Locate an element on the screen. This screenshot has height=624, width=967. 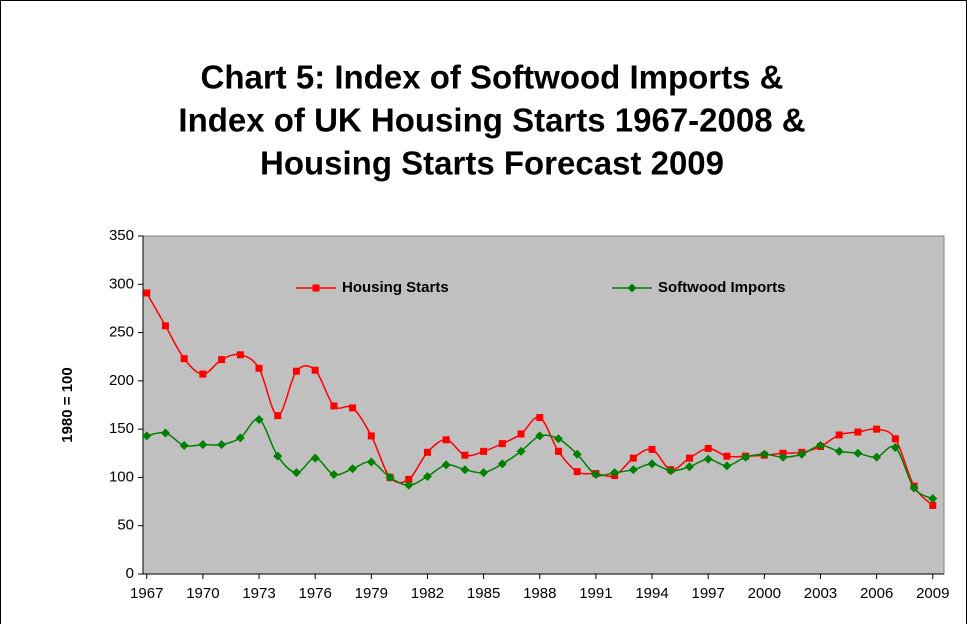
x-tick-label: 1982 is located at coordinates (427, 593).